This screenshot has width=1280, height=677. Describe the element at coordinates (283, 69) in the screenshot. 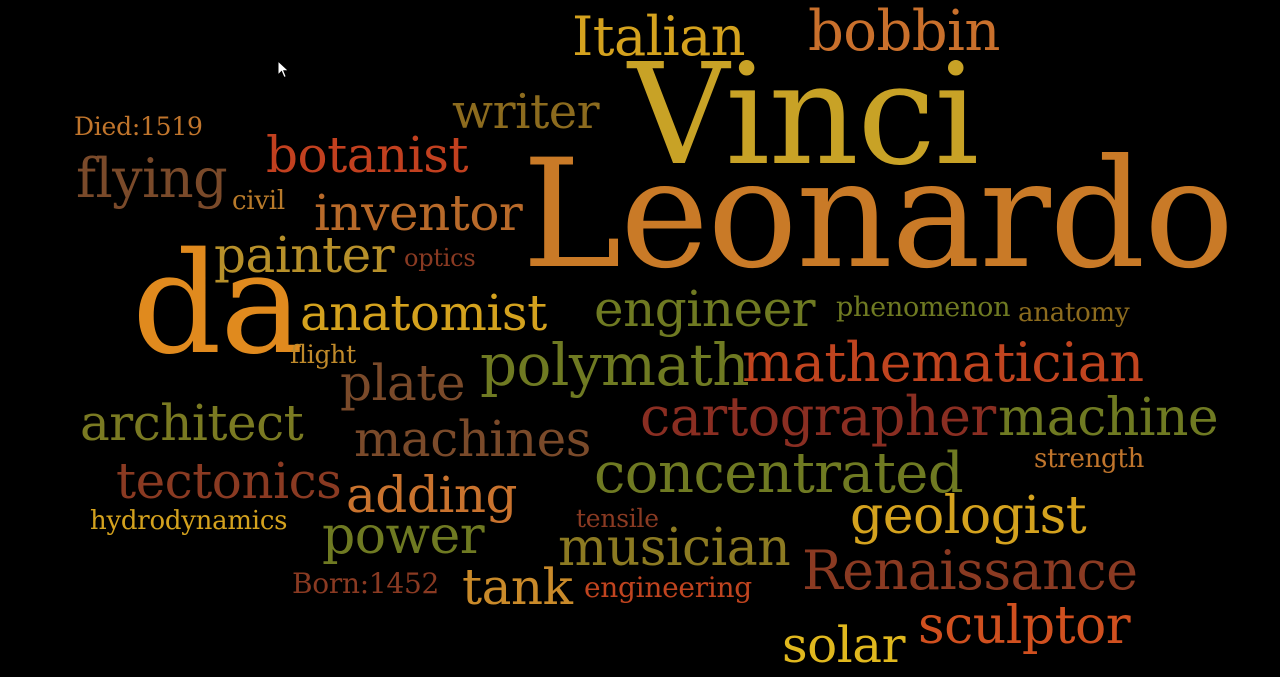

I see `mouse-pointer-icon` at that location.